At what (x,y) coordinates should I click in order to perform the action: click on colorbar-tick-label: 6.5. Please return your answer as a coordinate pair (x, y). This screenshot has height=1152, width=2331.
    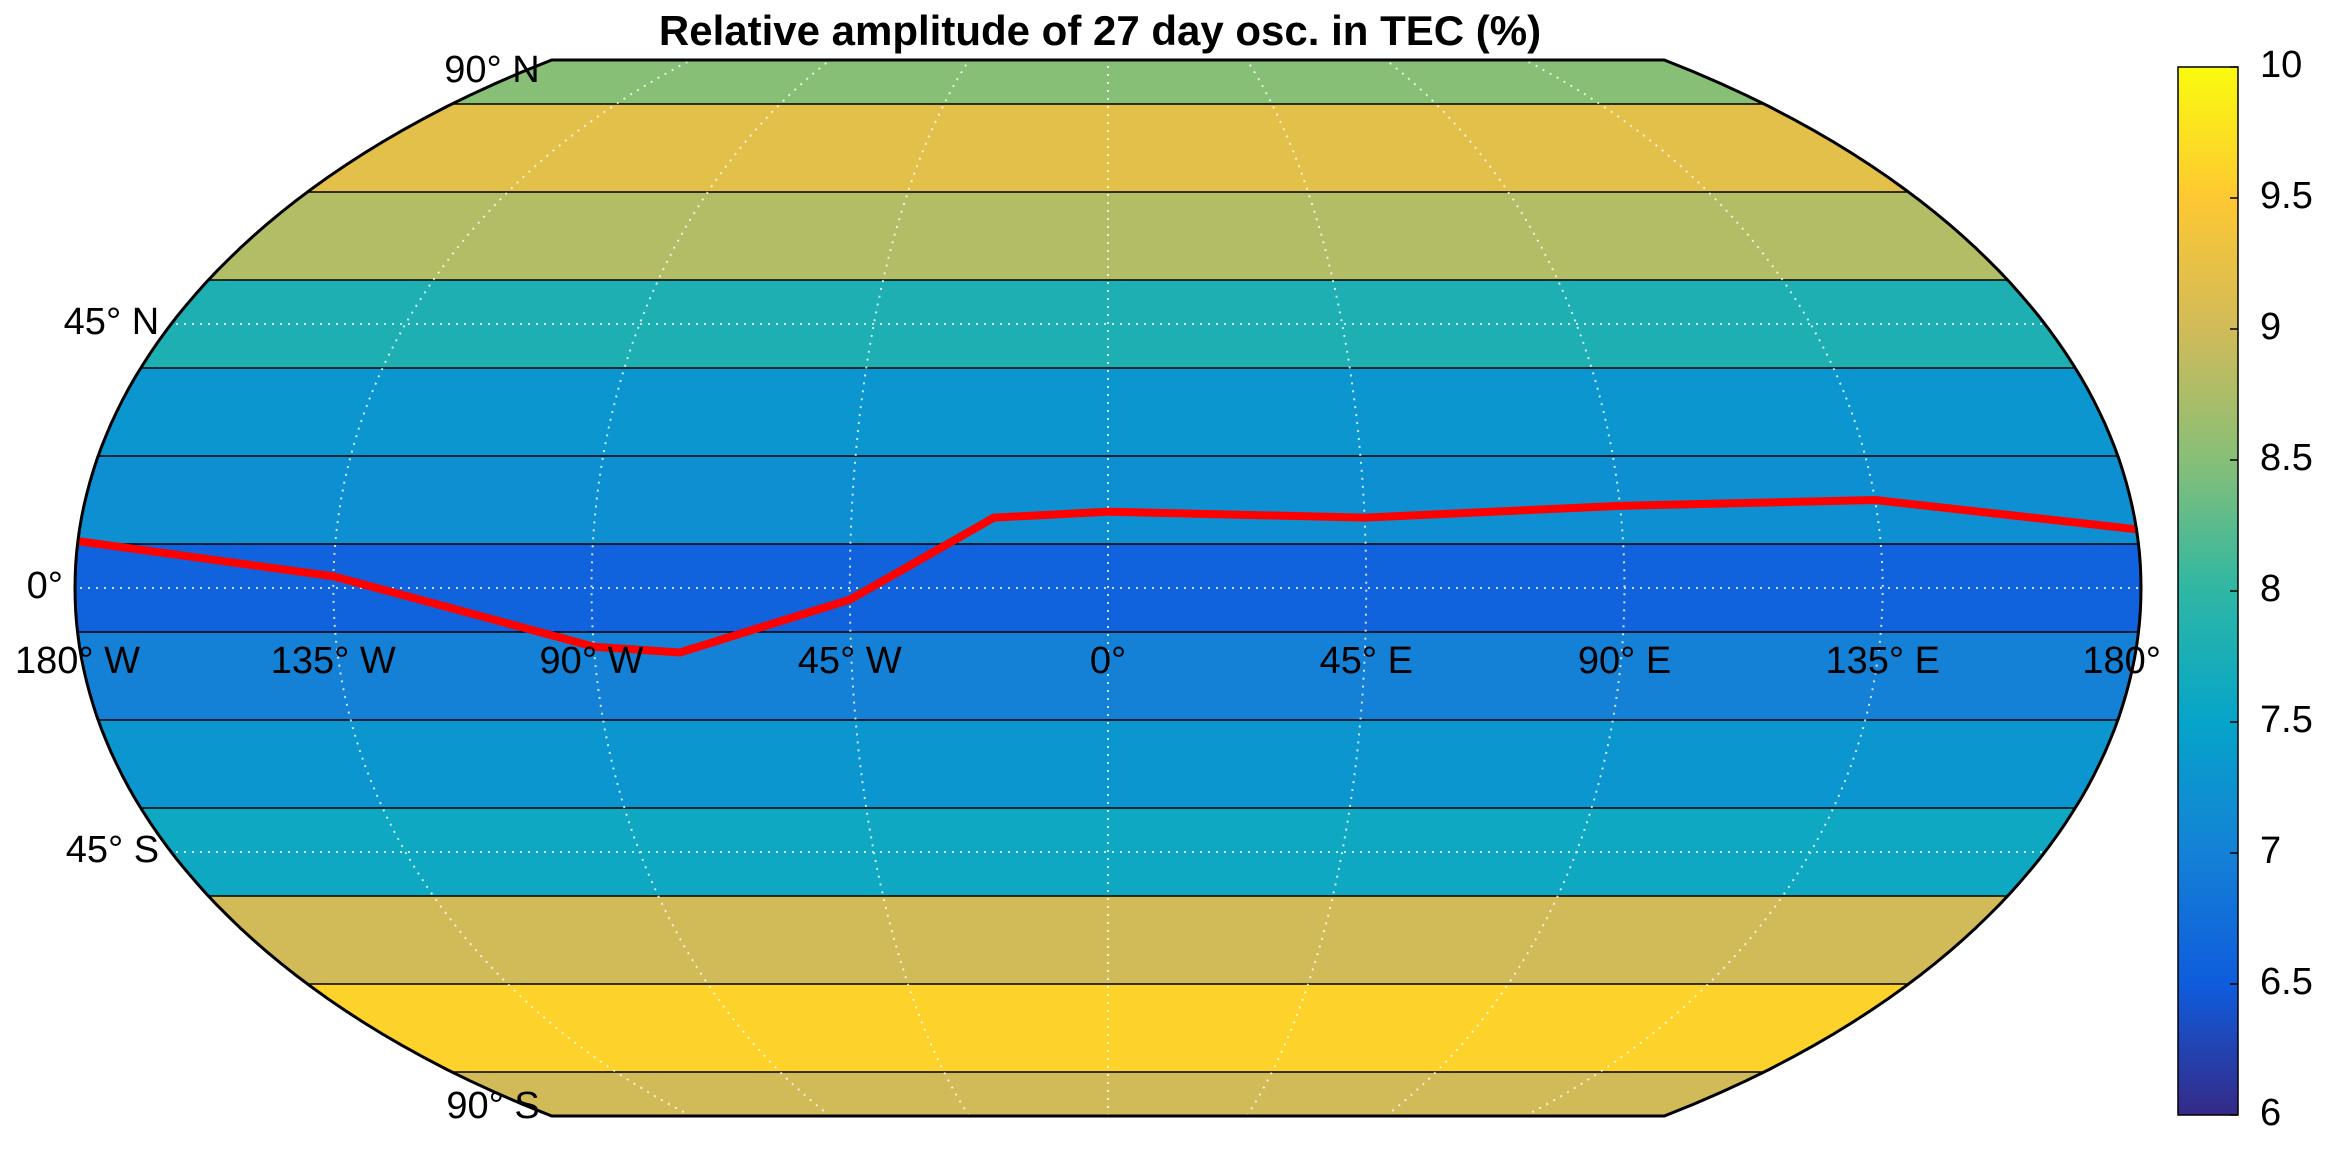
    Looking at the image, I should click on (2286, 982).